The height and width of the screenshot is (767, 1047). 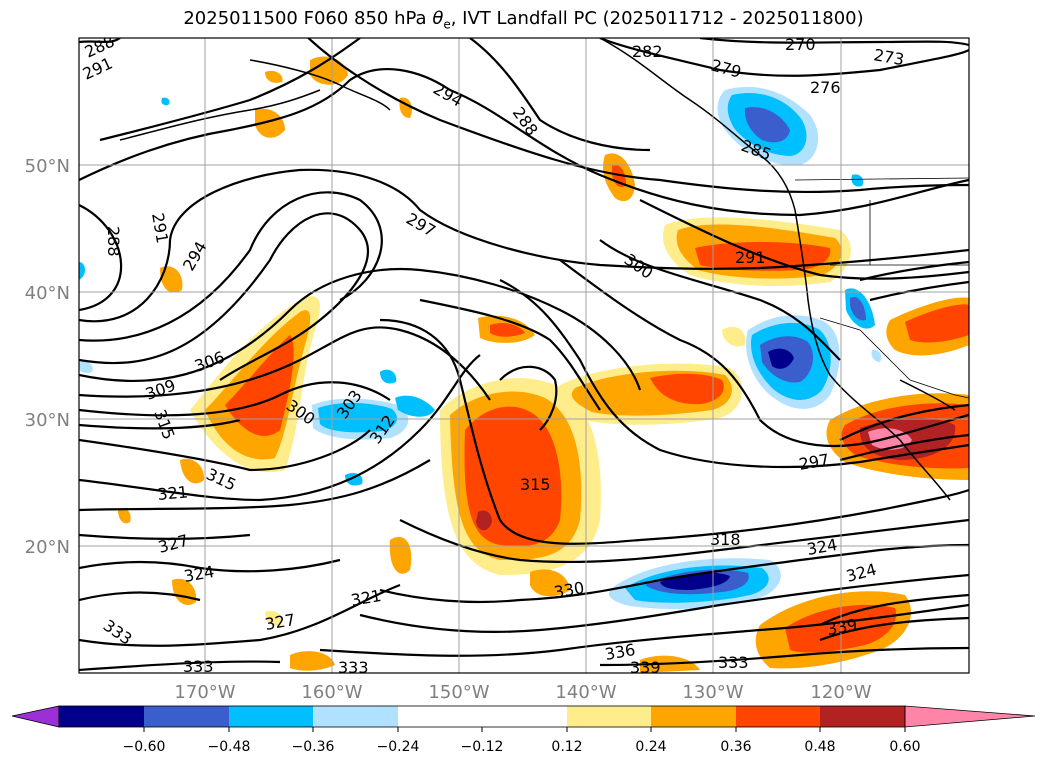 What do you see at coordinates (650, 747) in the screenshot?
I see `colorbar-tick-label: 0.24` at bounding box center [650, 747].